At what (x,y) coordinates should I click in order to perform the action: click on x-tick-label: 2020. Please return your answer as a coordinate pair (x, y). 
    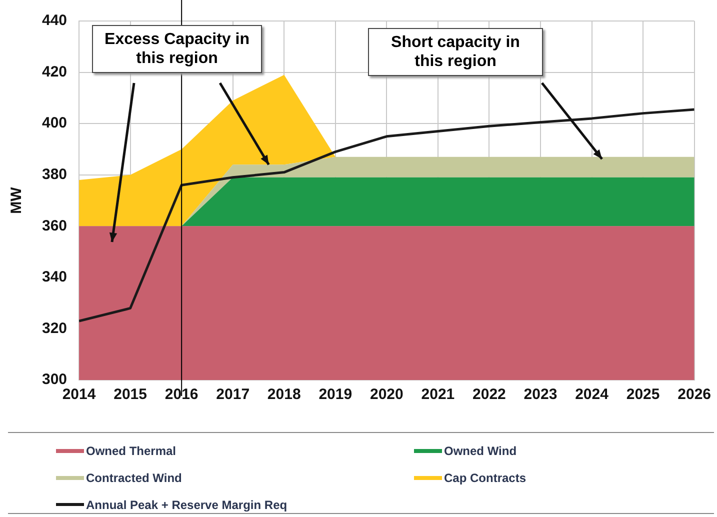
    Looking at the image, I should click on (387, 395).